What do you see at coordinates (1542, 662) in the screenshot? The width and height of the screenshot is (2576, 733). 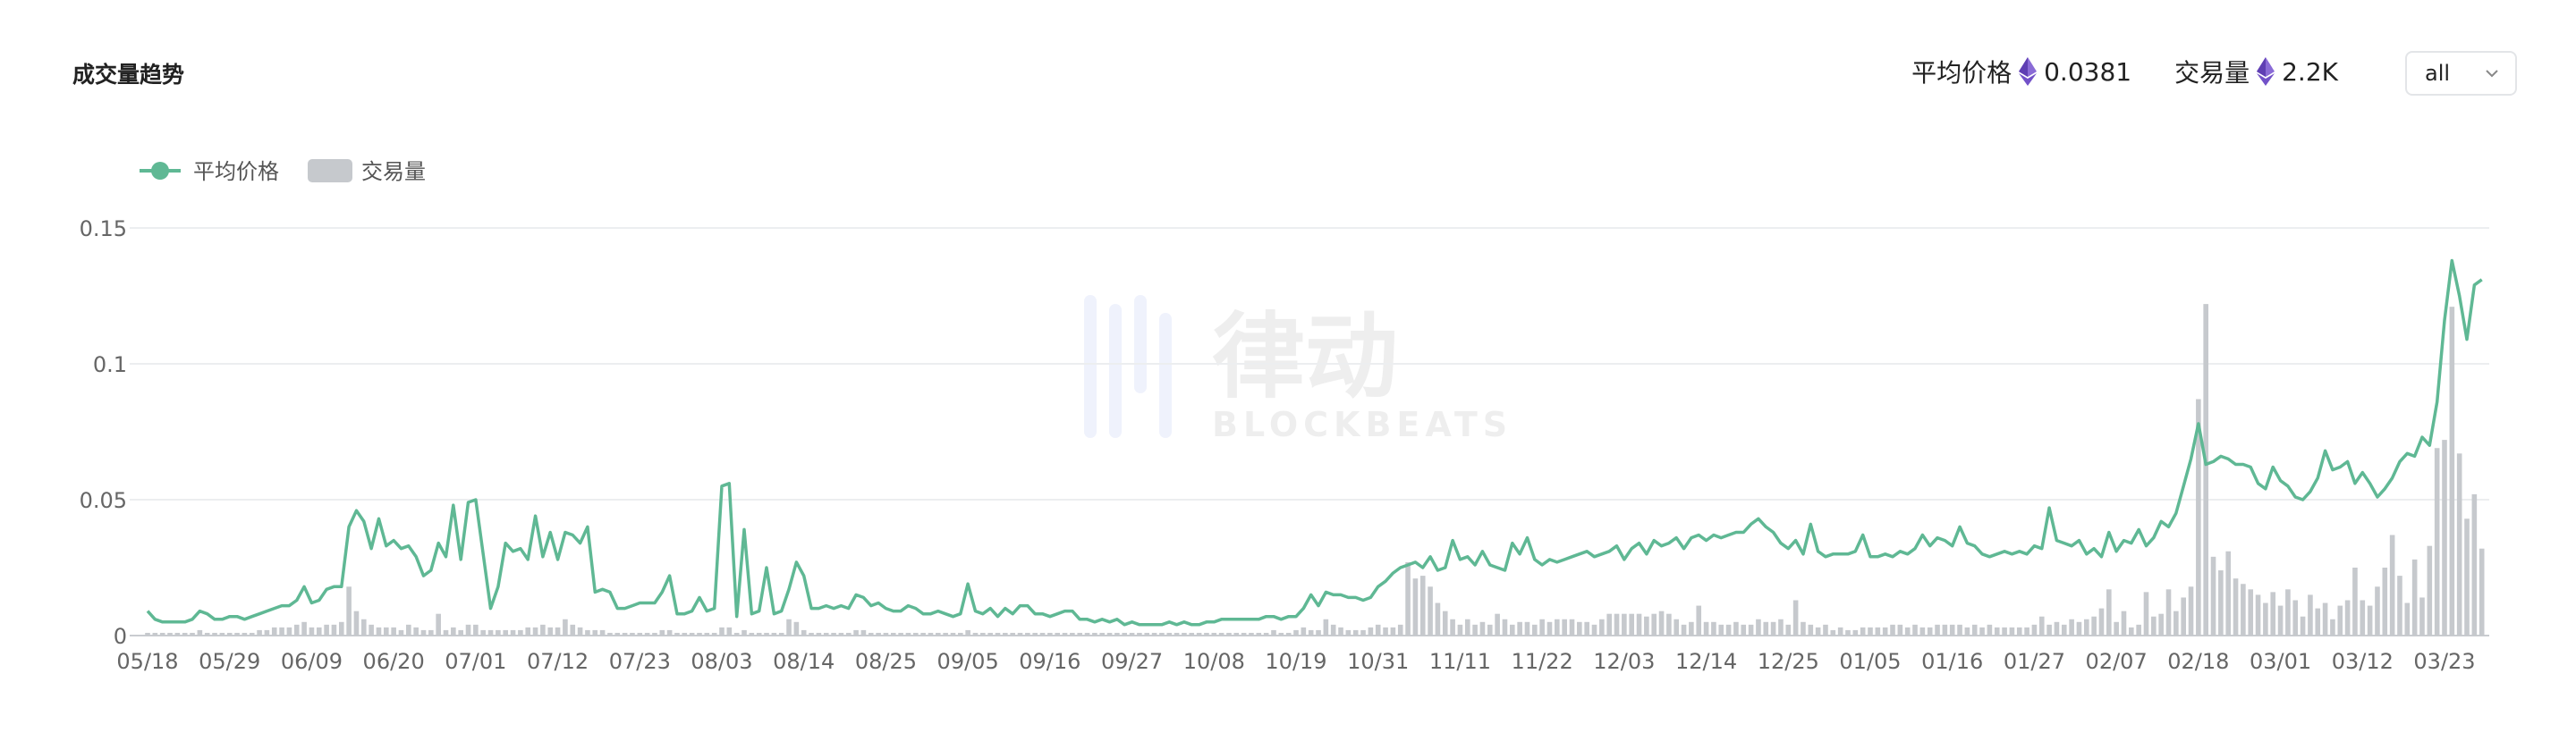 I see `x-tick-label: 11/22` at bounding box center [1542, 662].